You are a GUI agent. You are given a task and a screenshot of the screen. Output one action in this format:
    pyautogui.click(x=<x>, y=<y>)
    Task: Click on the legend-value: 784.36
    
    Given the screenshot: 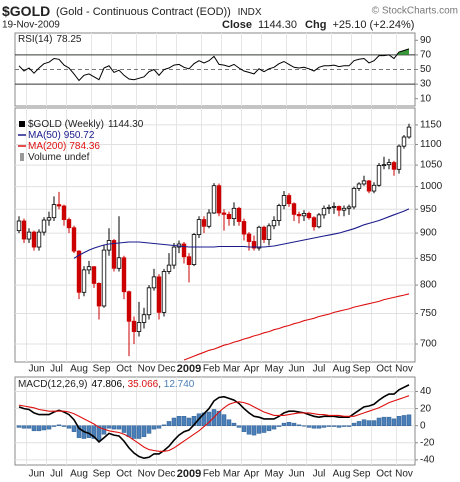 What is the action you would take?
    pyautogui.click(x=84, y=146)
    